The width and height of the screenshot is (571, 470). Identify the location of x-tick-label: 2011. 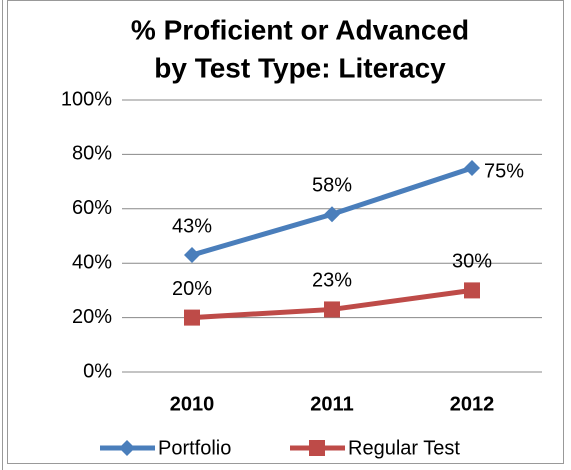
(331, 404).